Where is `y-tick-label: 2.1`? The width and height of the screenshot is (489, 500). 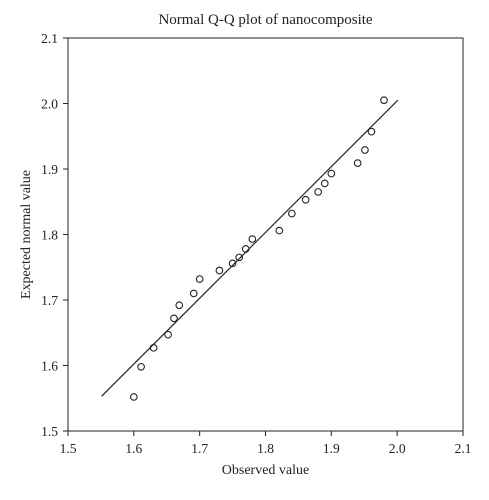
y-tick-label: 2.1 is located at coordinates (49, 38).